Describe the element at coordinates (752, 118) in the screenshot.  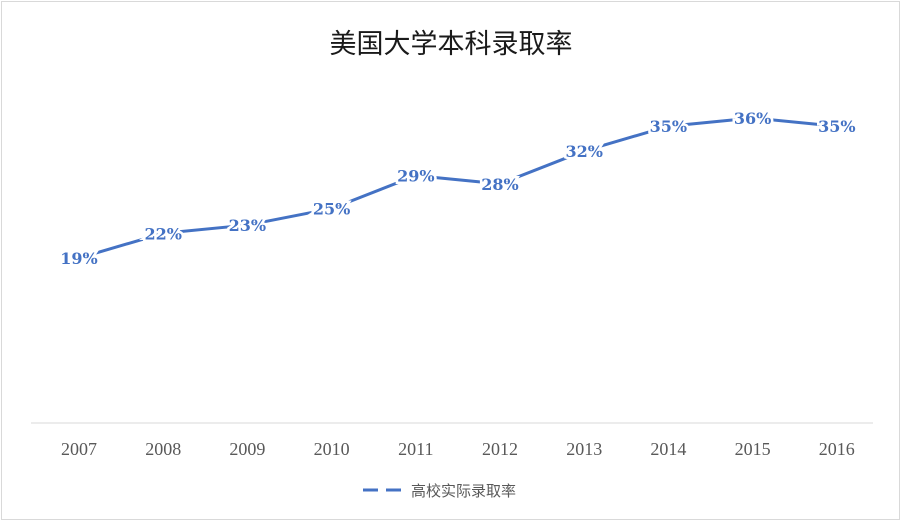
I see `data-label: 36%` at that location.